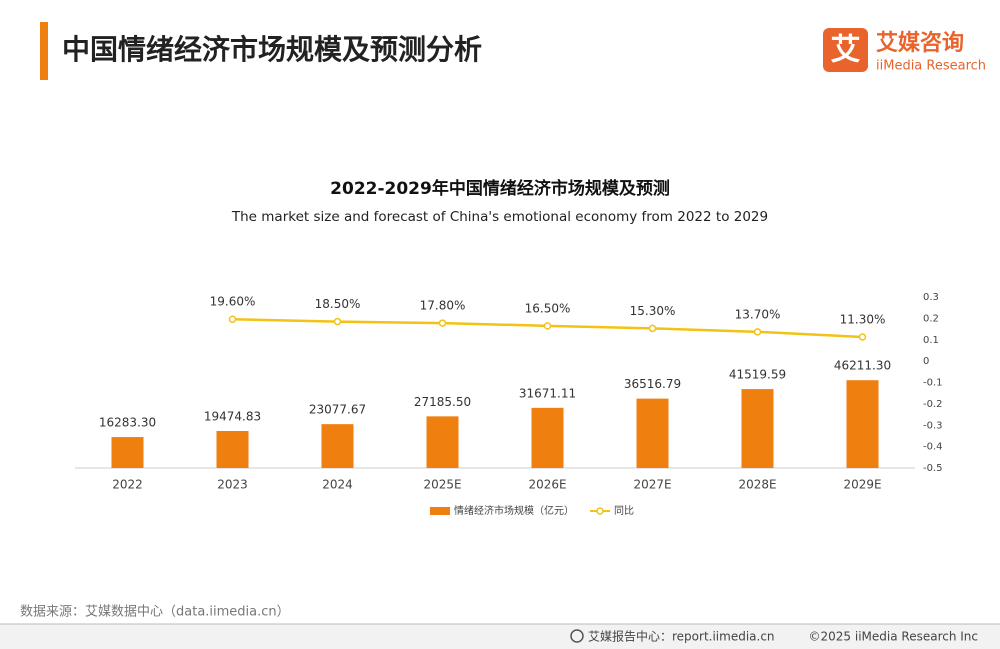  What do you see at coordinates (548, 308) in the screenshot?
I see `line-value-label: 16.50%` at bounding box center [548, 308].